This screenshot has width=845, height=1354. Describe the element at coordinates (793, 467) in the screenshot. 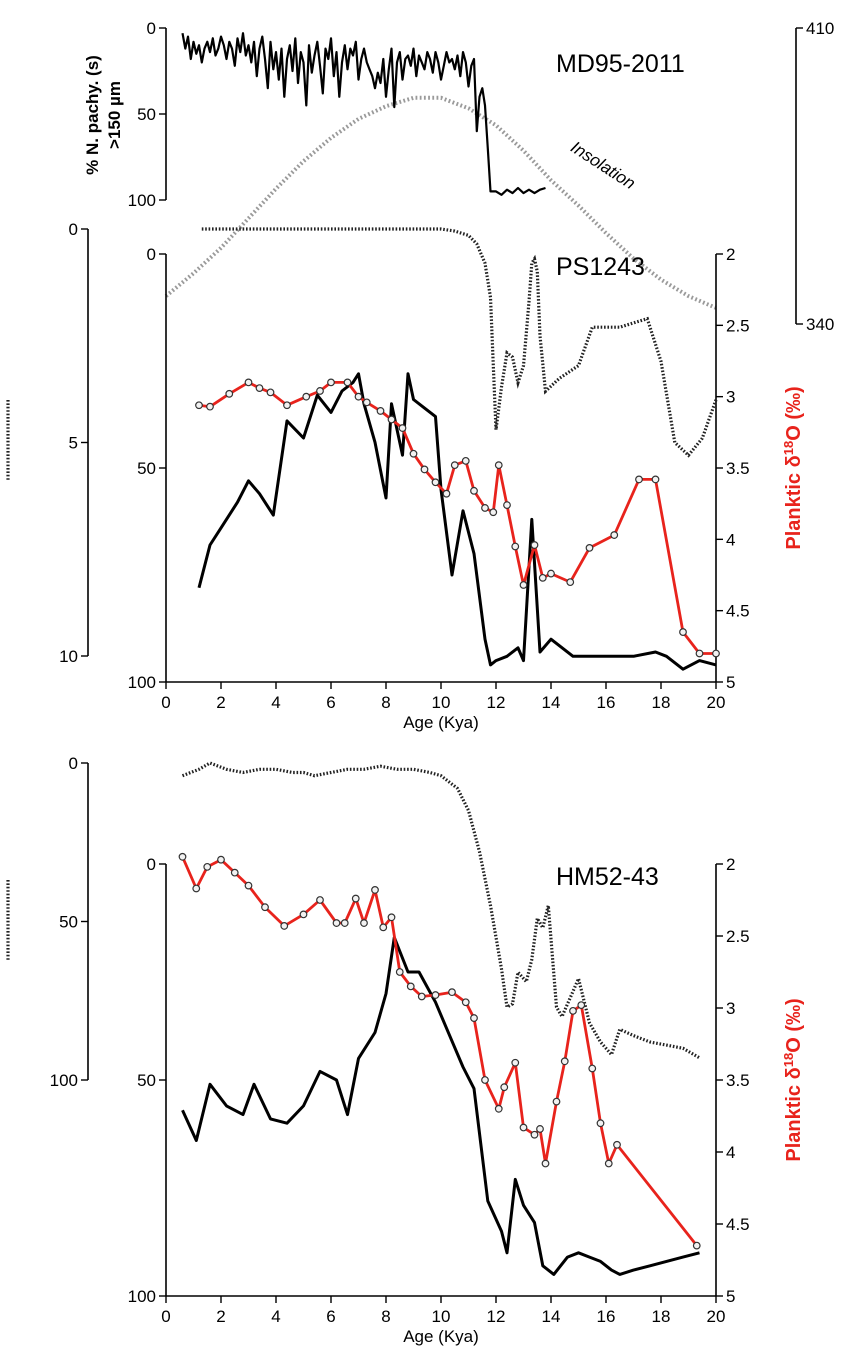

I see `mid-d18o-axis-label: Planktic δ18O (‰)` at that location.